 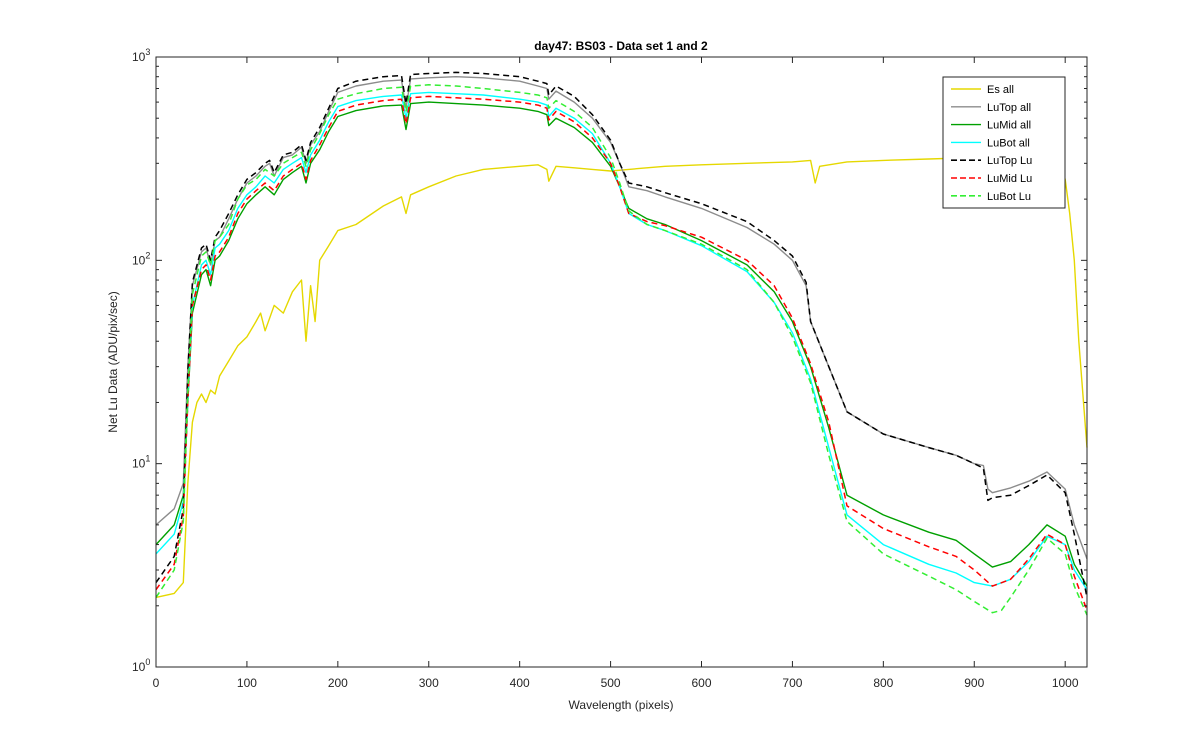 I want to click on legend-label: LuMid Lu, so click(x=1009, y=179).